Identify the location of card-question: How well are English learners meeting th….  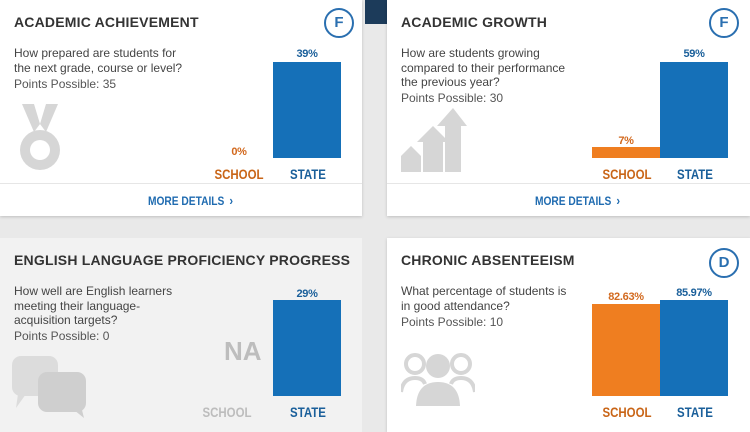
(93, 305).